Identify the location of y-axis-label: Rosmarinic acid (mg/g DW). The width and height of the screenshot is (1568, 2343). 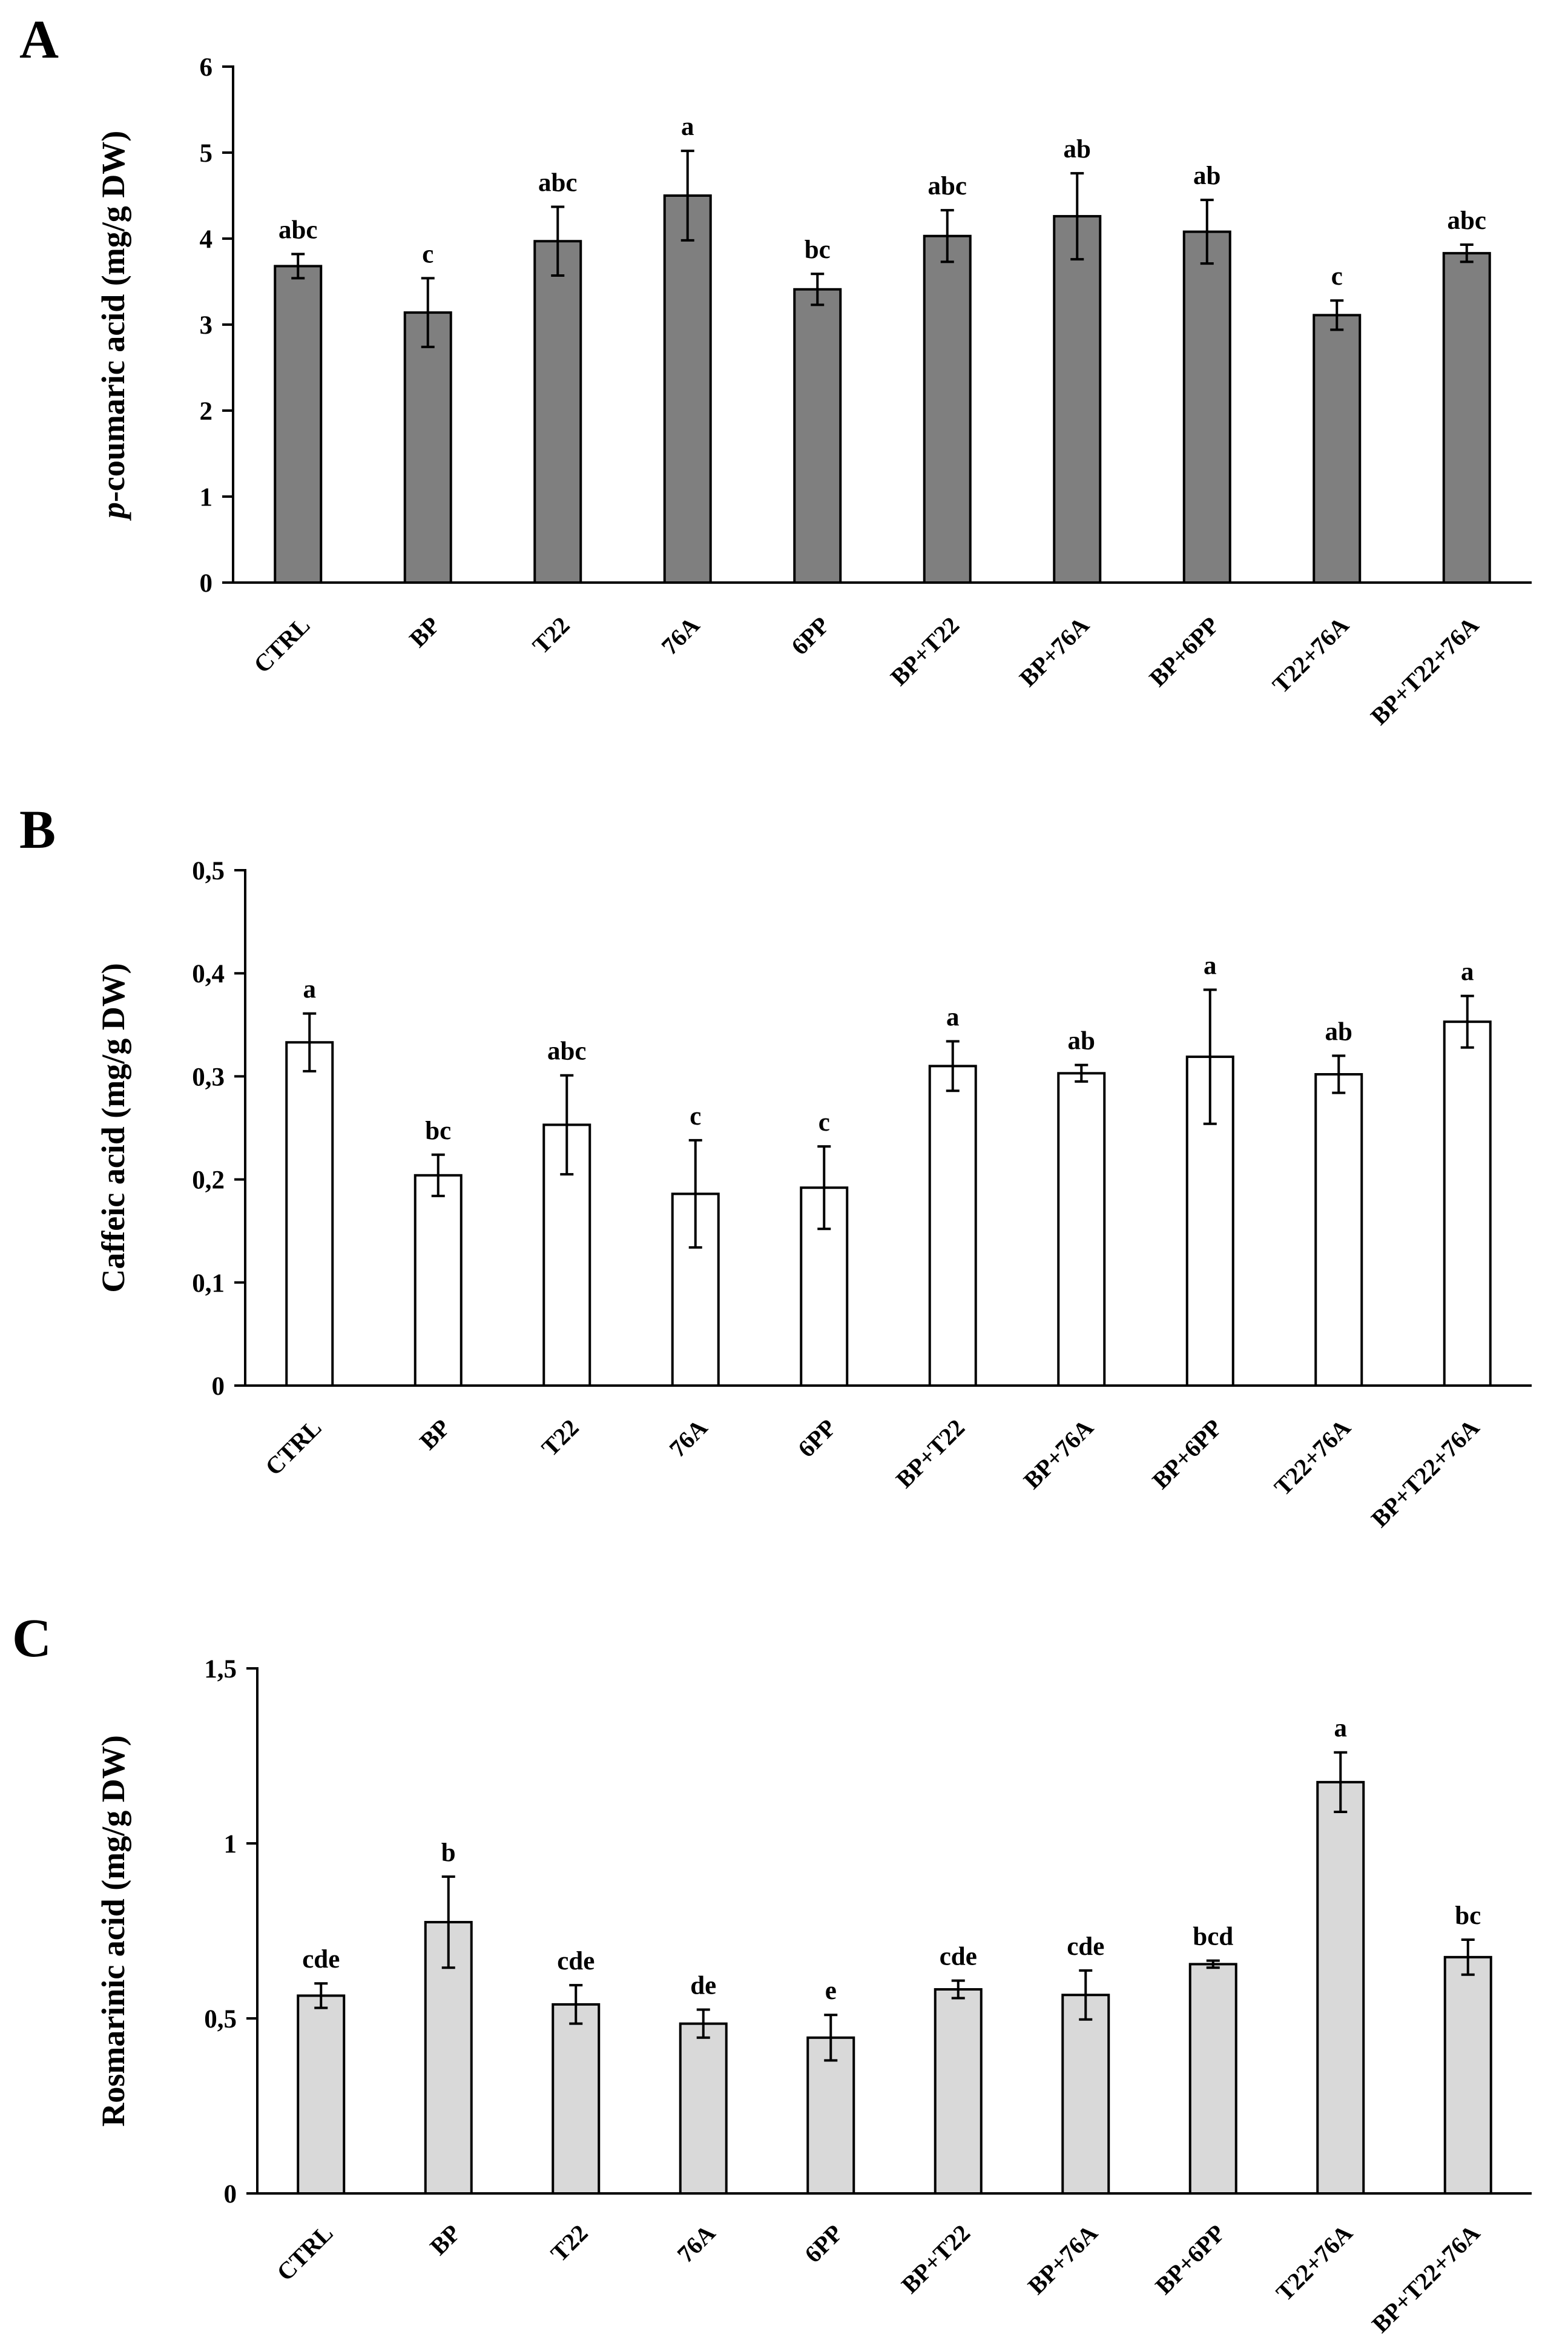
(113, 1930).